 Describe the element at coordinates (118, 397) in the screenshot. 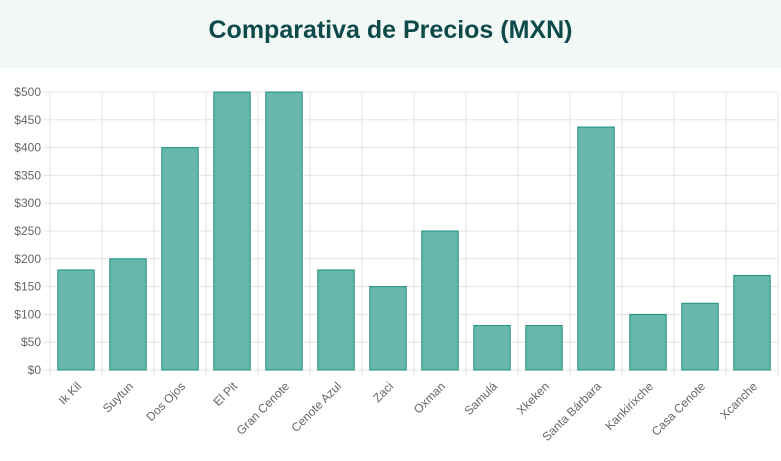

I see `x-tick-label: Suytun` at that location.